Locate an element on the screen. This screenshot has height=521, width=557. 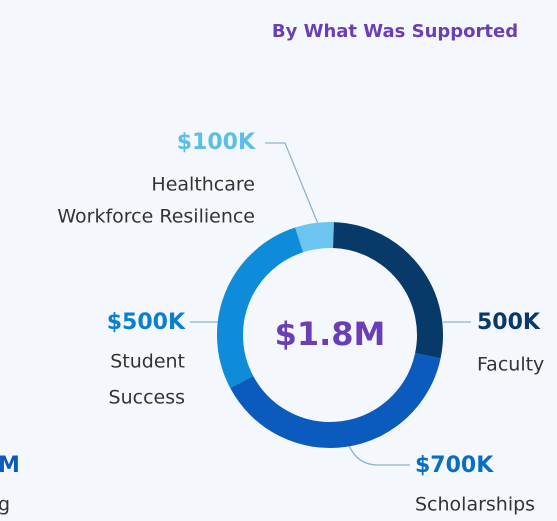
category-label: Success is located at coordinates (147, 398).